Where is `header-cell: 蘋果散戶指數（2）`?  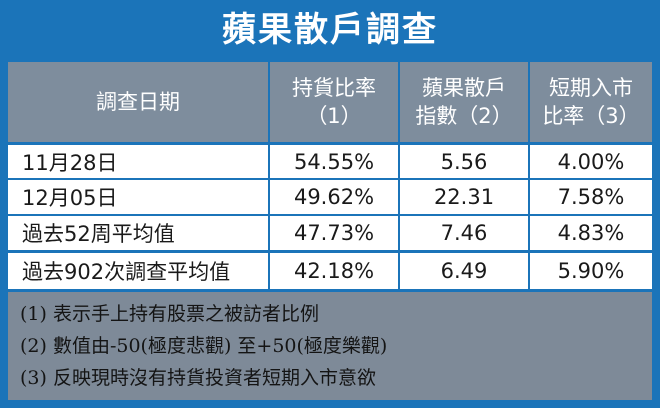
header-cell: 蘋果散戶指數（2） is located at coordinates (464, 102).